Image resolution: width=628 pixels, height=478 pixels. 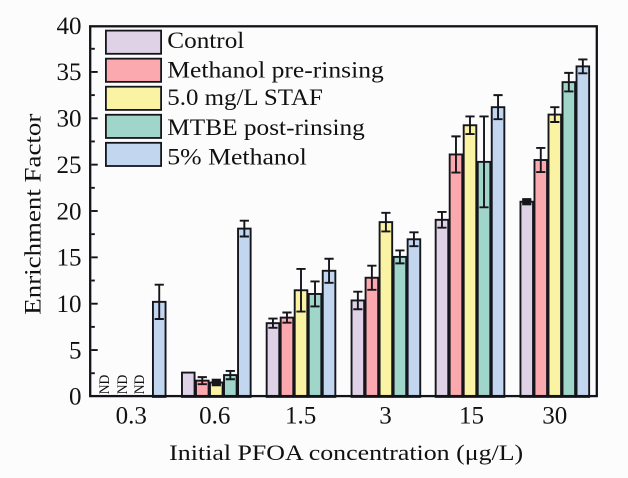 What do you see at coordinates (245, 98) in the screenshot?
I see `svg-text: 5.0 mg/L STAF` at bounding box center [245, 98].